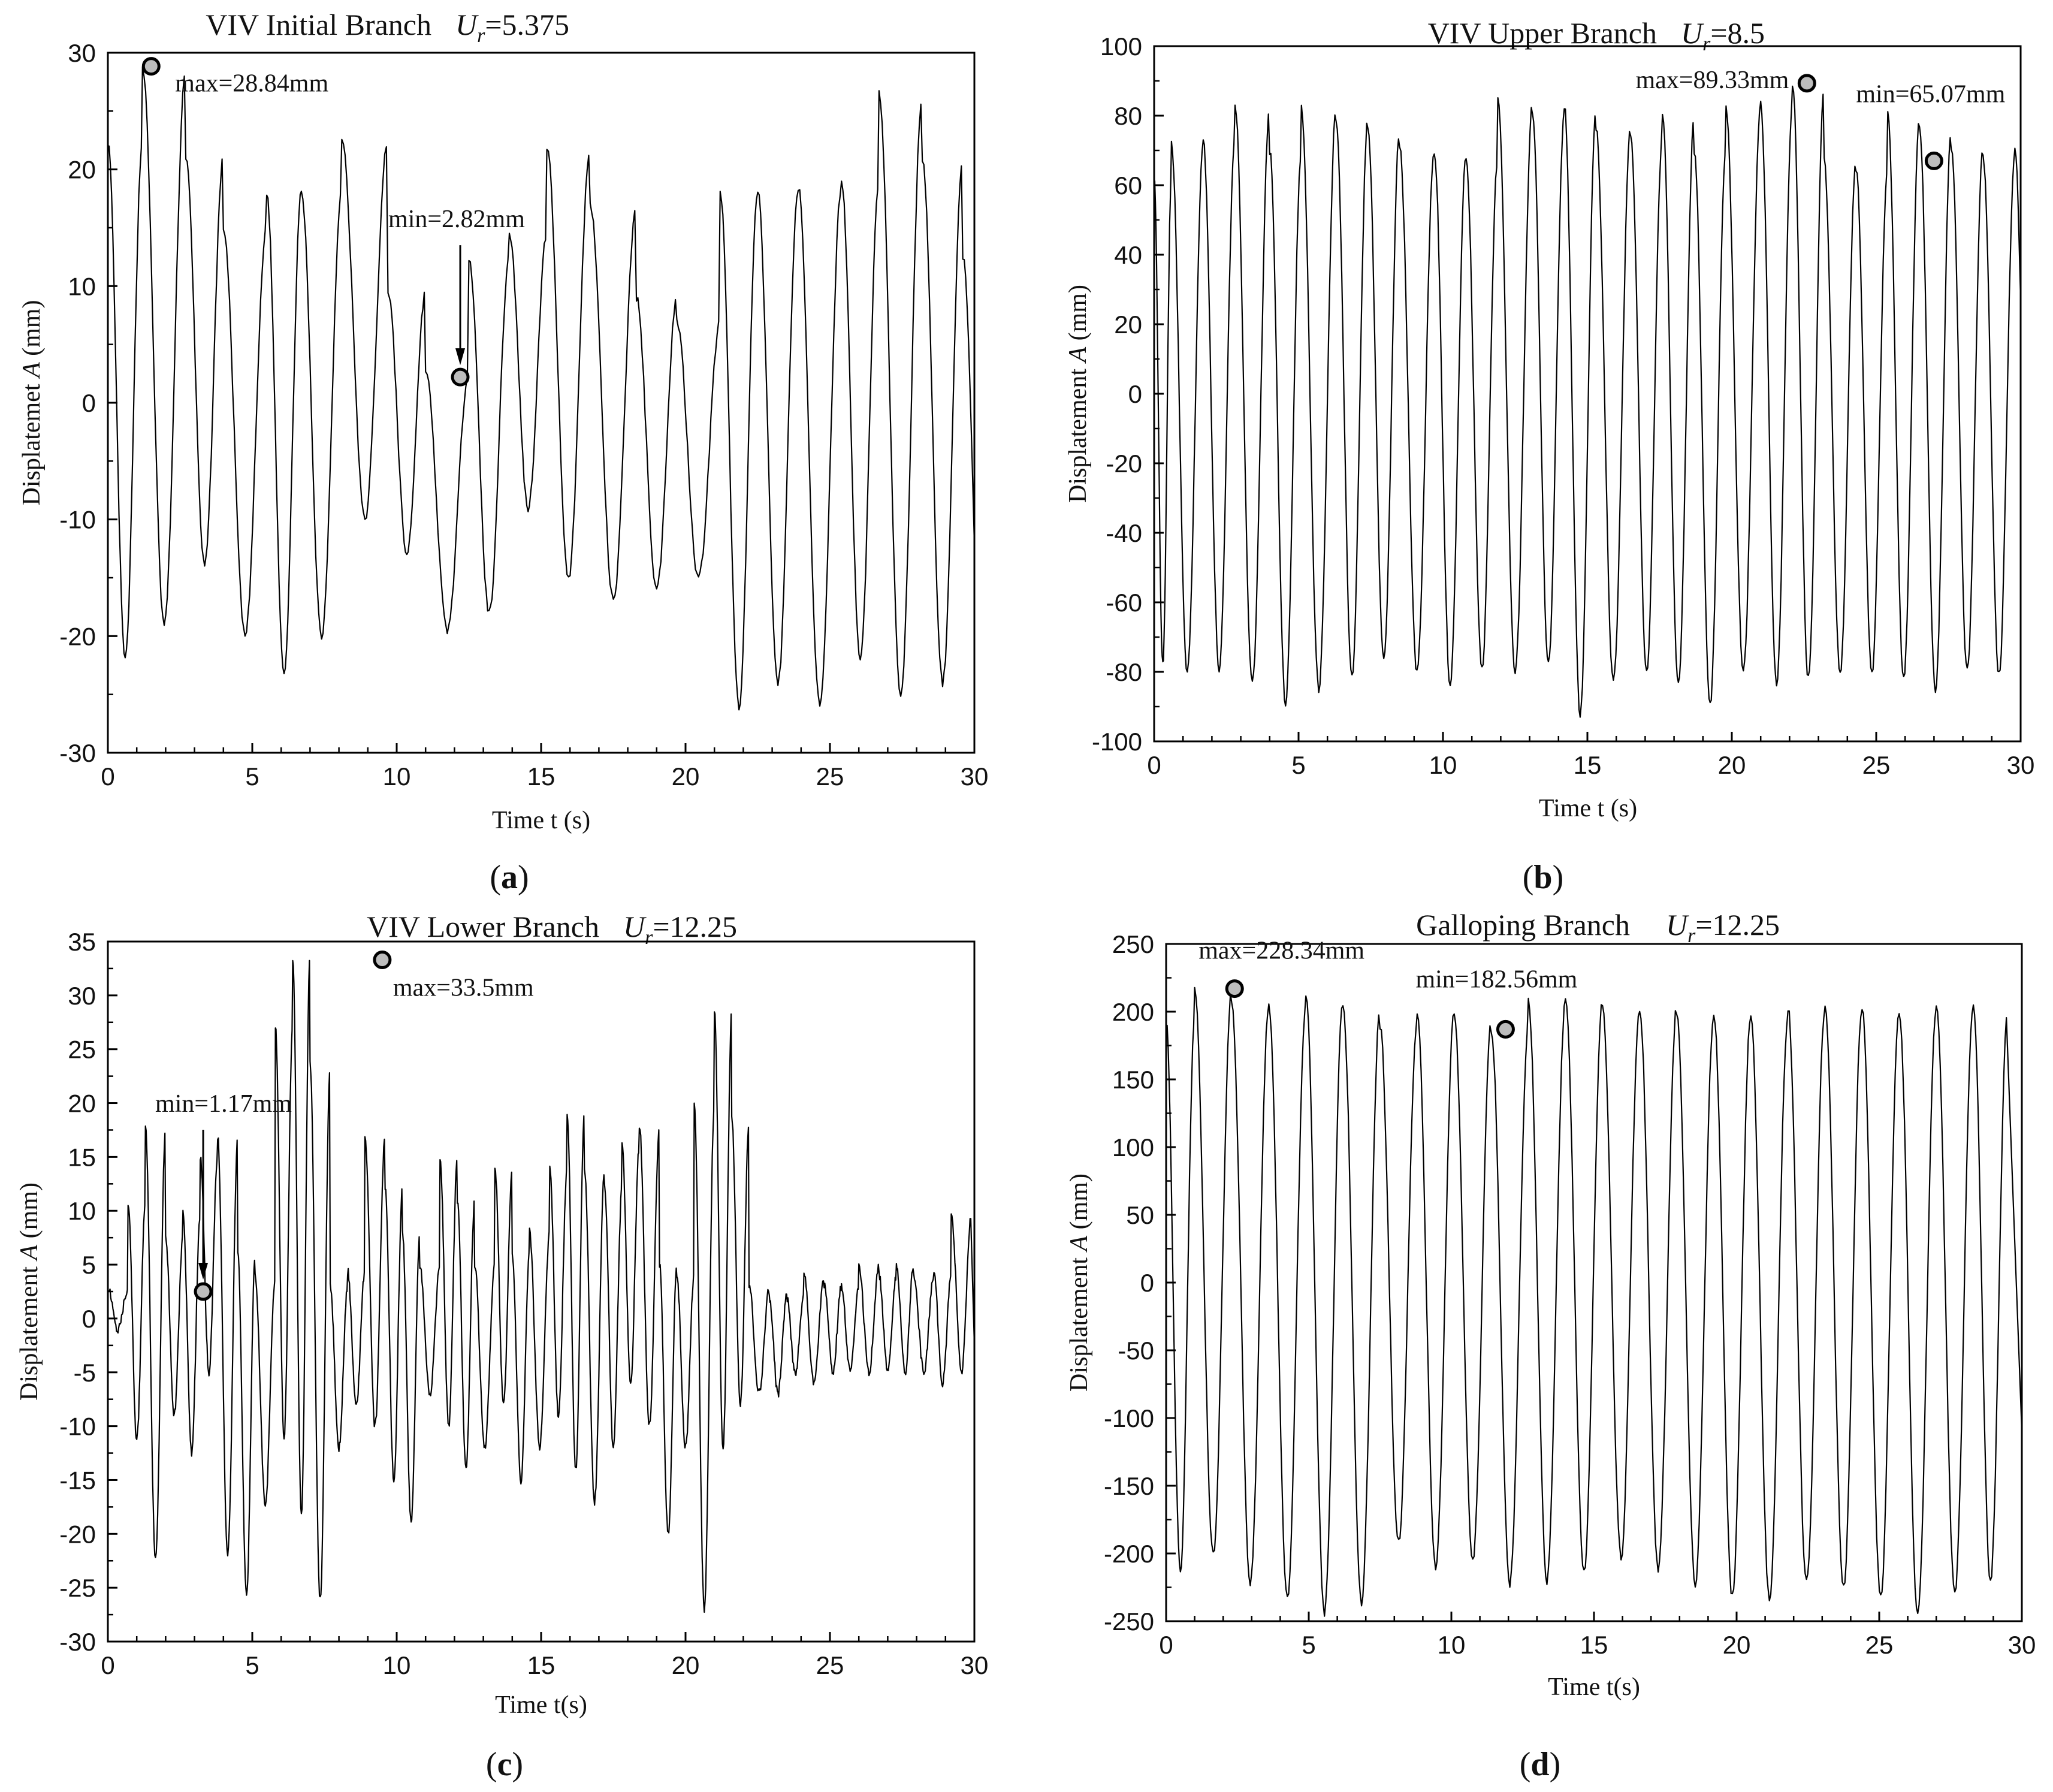 This screenshot has height=1792, width=2053. What do you see at coordinates (1117, 742) in the screenshot?
I see `panel-b-ytick-label: -100` at bounding box center [1117, 742].